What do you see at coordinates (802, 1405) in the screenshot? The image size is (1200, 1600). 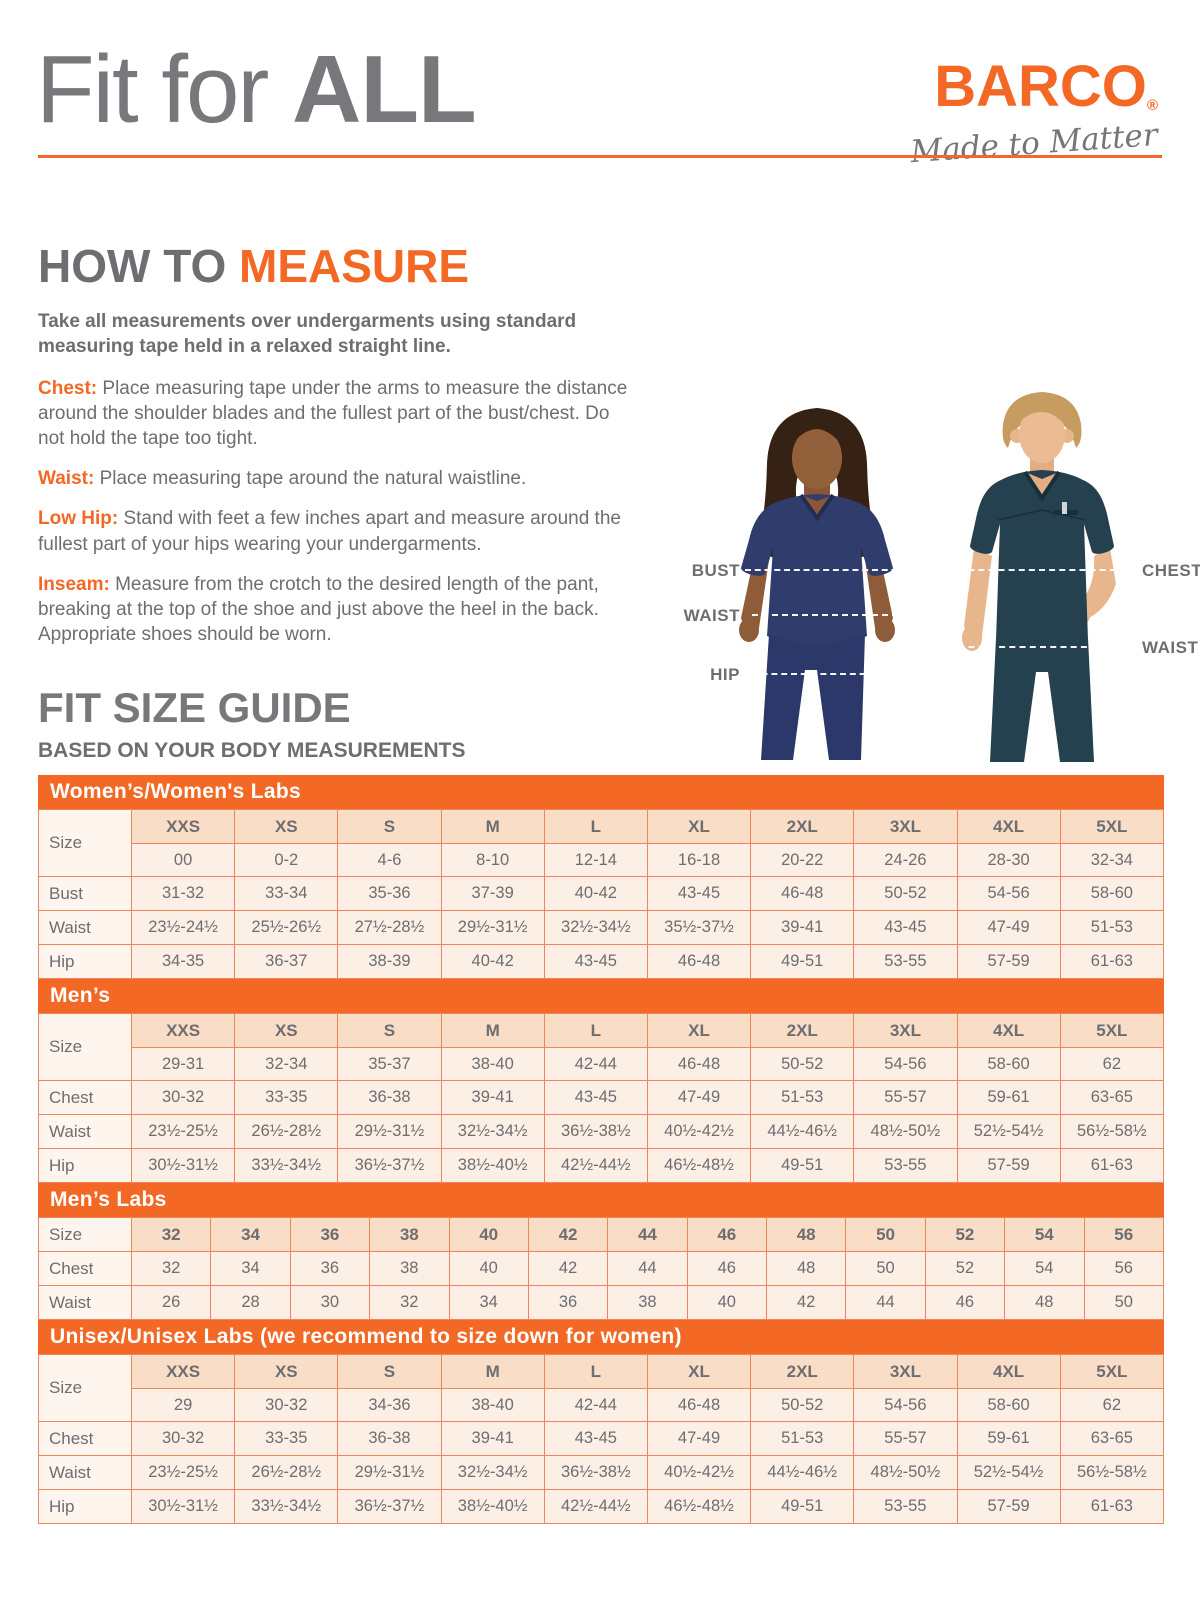 I see `numeric-size-cell: 50-52` at bounding box center [802, 1405].